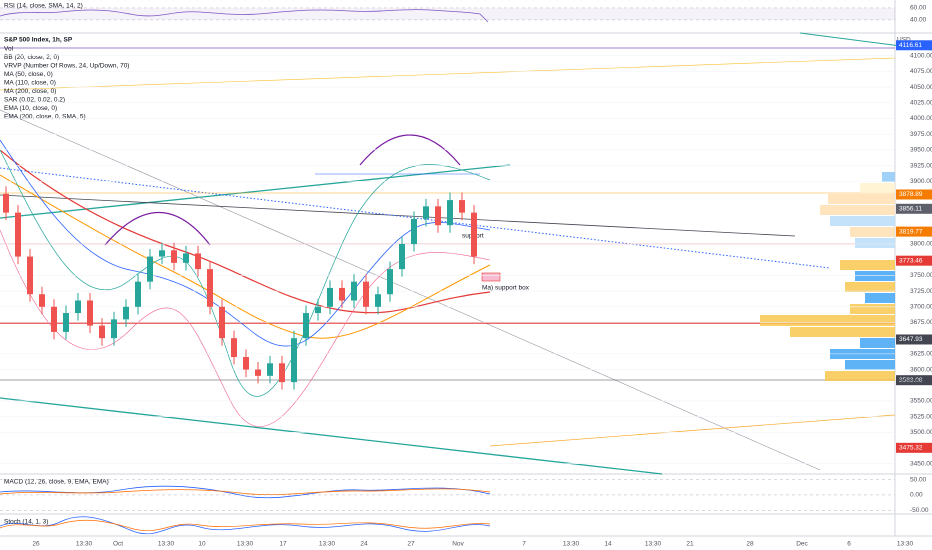 This screenshot has width=932, height=550. I want to click on symbol-title: S&P 500 Index, 1h, SP, so click(38, 40).